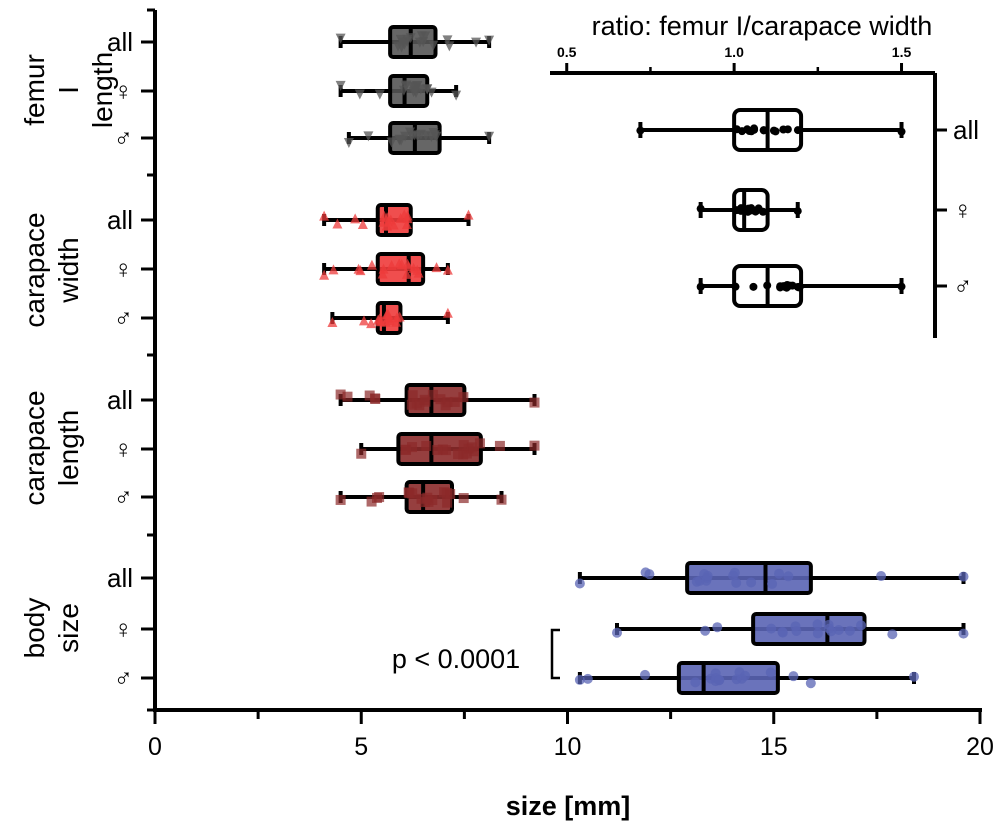 This screenshot has width=1000, height=831. I want to click on row-label-carapace-length-male: ♂, so click(124, 497).